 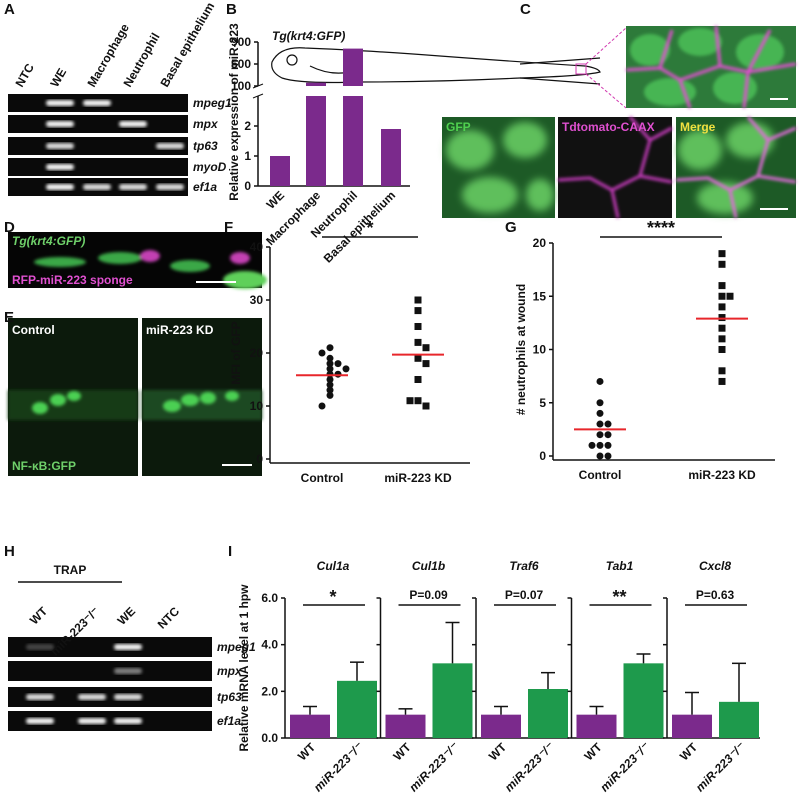 I want to click on channel-label: GFP, so click(x=458, y=127).